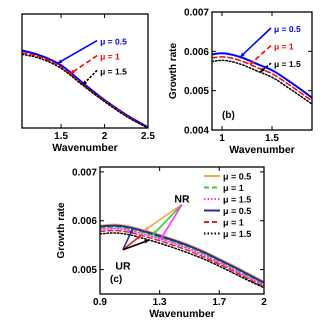 The height and width of the screenshot is (320, 320). I want to click on annotation: (c), so click(116, 279).